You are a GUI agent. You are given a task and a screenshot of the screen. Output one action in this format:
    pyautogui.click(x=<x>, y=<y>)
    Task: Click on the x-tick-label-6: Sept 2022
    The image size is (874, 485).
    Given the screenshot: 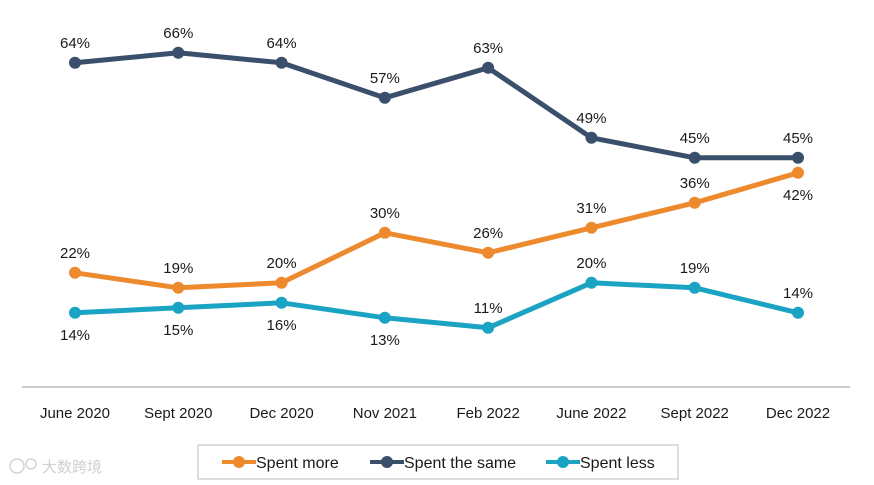 What is the action you would take?
    pyautogui.click(x=695, y=413)
    